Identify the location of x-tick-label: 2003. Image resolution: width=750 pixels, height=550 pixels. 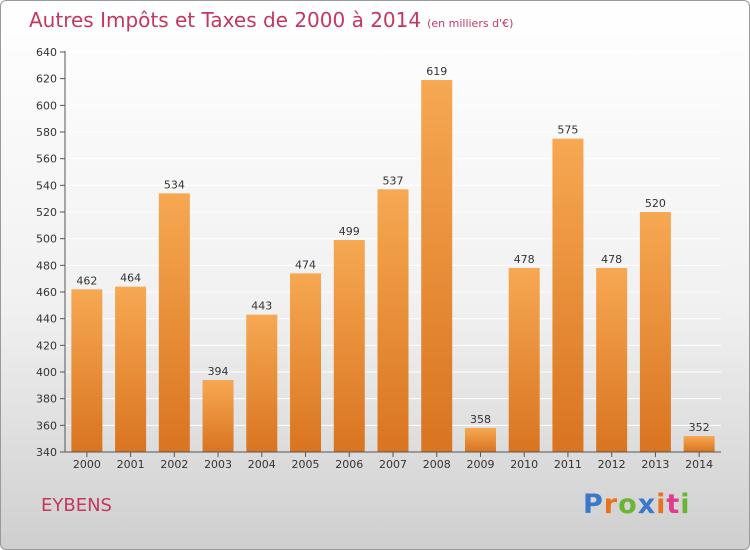
(218, 464).